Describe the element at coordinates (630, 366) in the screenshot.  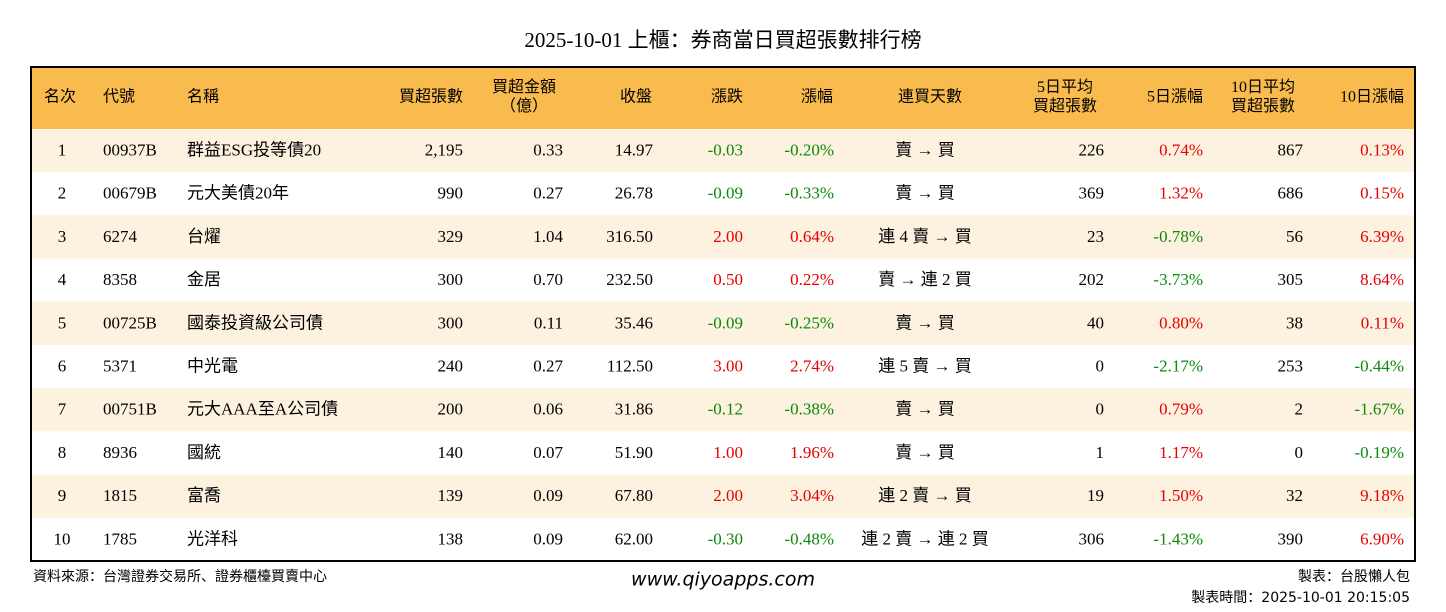
I see `table-cell: 112.50` at that location.